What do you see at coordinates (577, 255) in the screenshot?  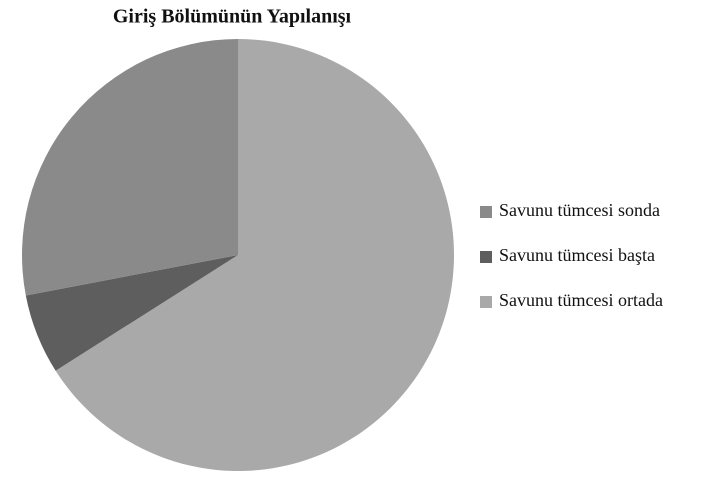 I see `legend-label: Savunu tümcesi başta` at bounding box center [577, 255].